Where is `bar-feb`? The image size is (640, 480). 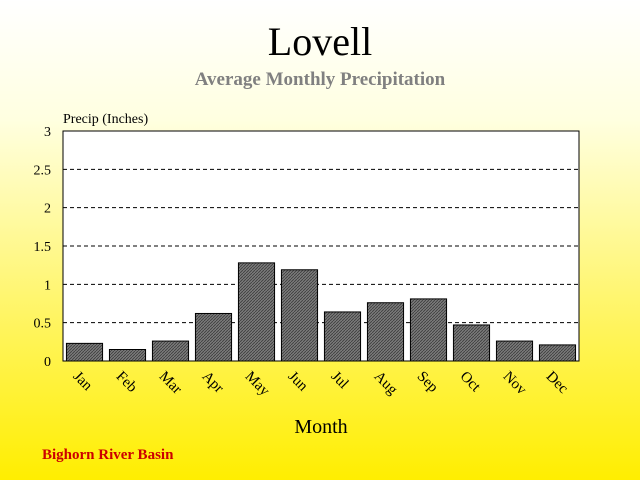 bar-feb is located at coordinates (127, 355).